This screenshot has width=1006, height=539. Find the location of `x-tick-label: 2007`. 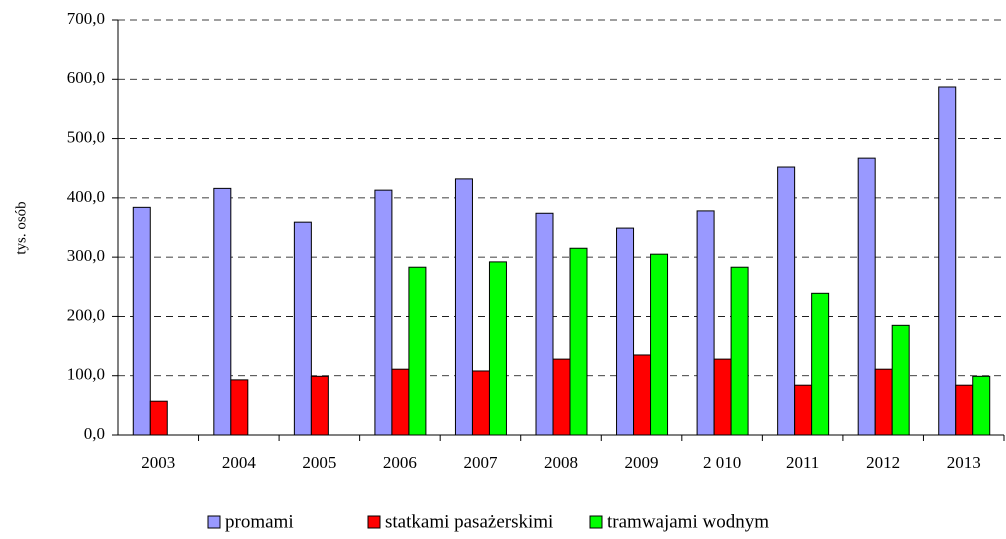

x-tick-label: 2007 is located at coordinates (480, 462).